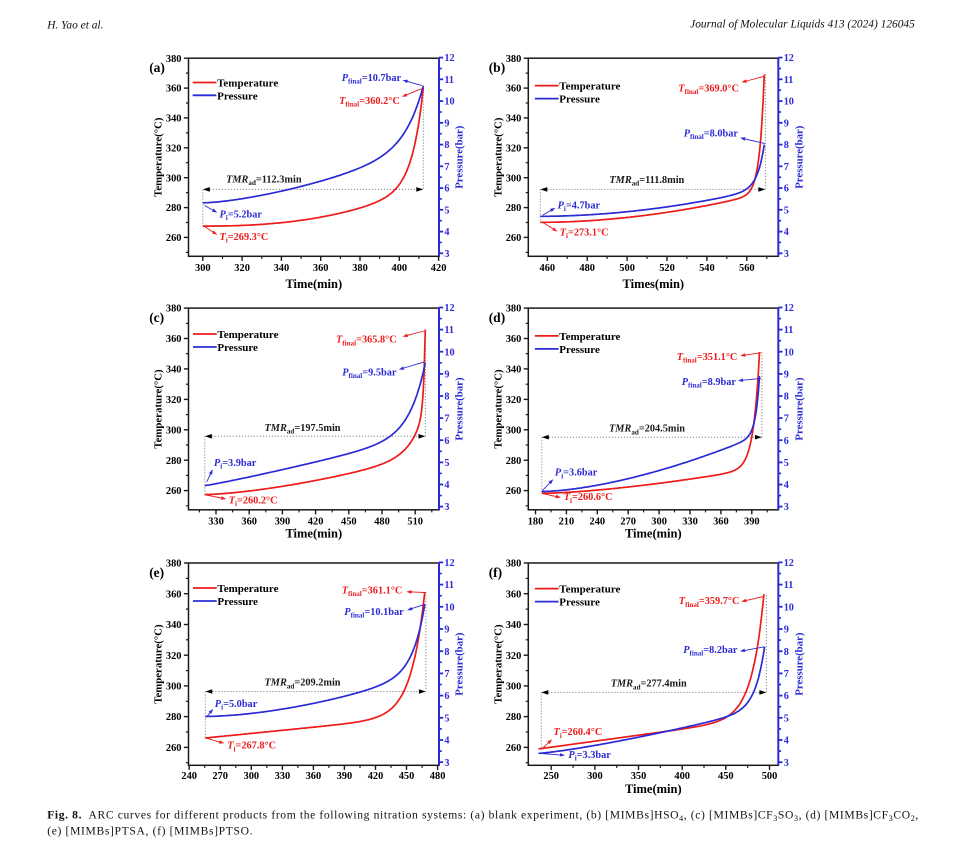  I want to click on svg-text:(e) [MIMBs]PTSA, (f) [MIMBs]PT: (e) [MIMBs]PTSA, (f) [MIMBs]PTSO., so click(150, 830).